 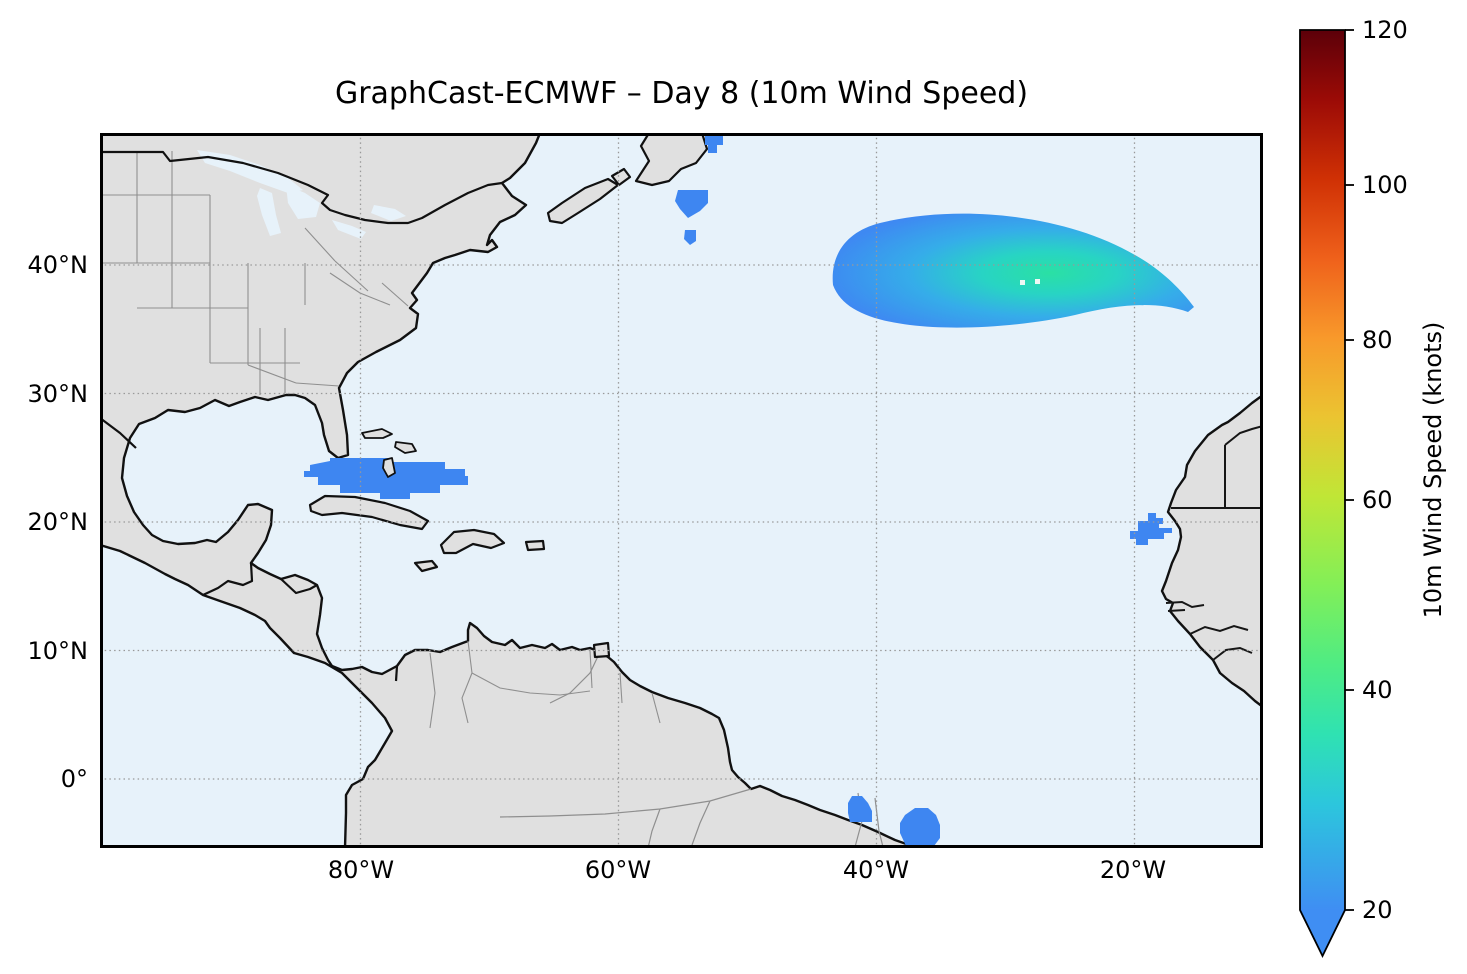 I want to click on cbar-tick-100: 100, so click(x=1385, y=185).